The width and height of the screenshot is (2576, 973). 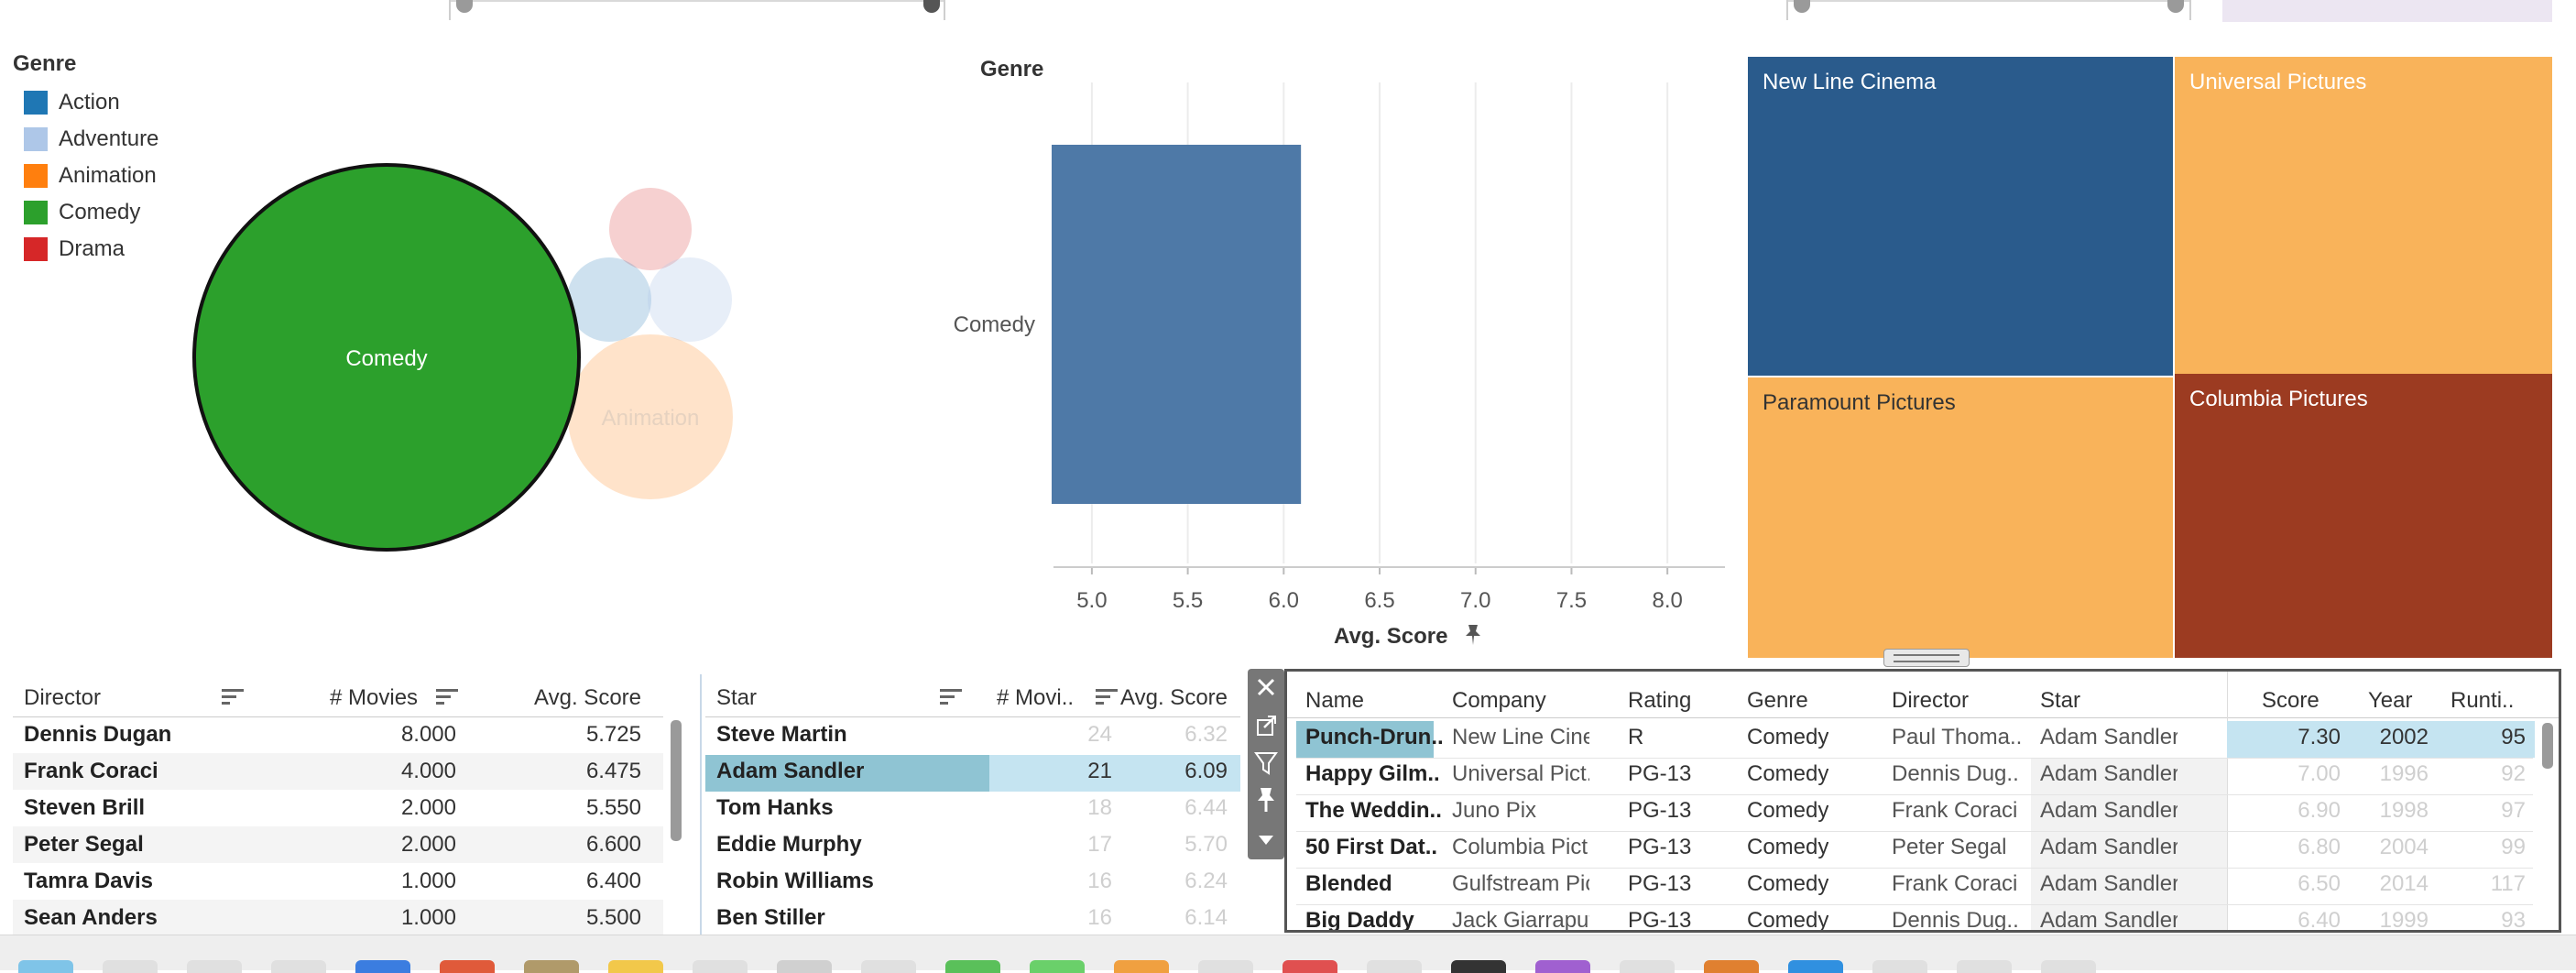 What do you see at coordinates (2548, 746) in the screenshot?
I see `movies-scrollbar` at bounding box center [2548, 746].